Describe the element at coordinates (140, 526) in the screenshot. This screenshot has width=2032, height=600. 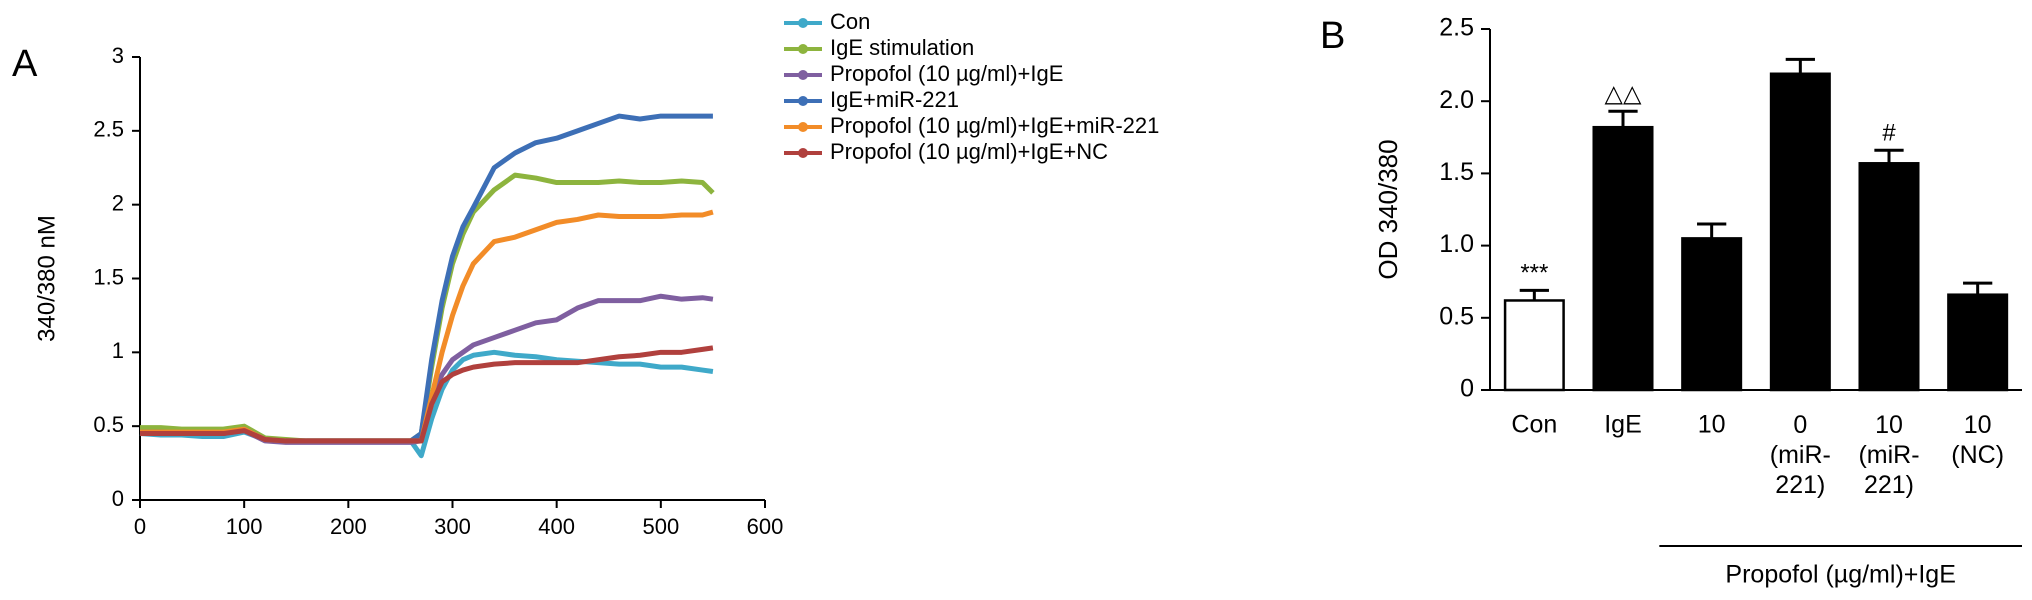
I see `x-tick-label: 0` at that location.